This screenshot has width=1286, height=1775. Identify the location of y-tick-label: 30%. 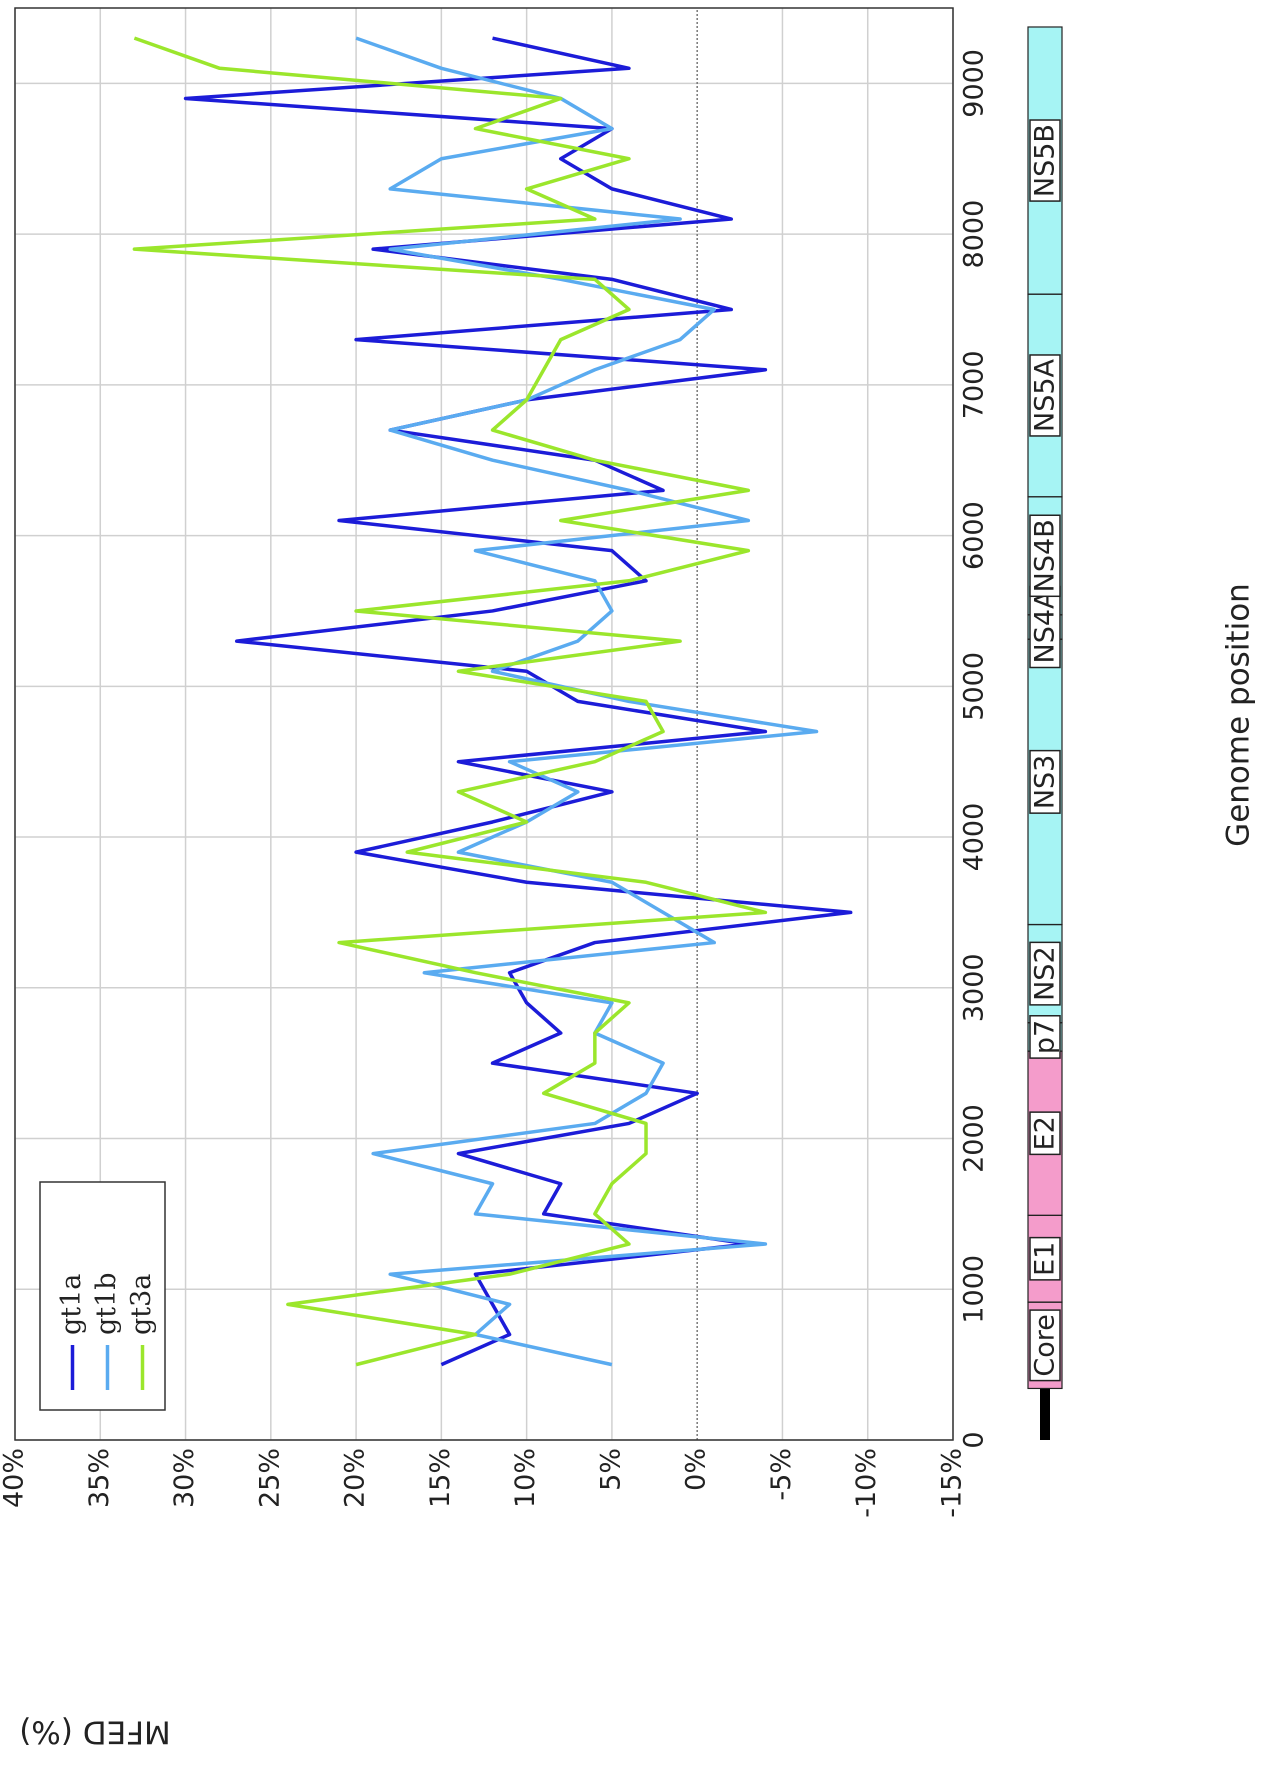
(184, 1478).